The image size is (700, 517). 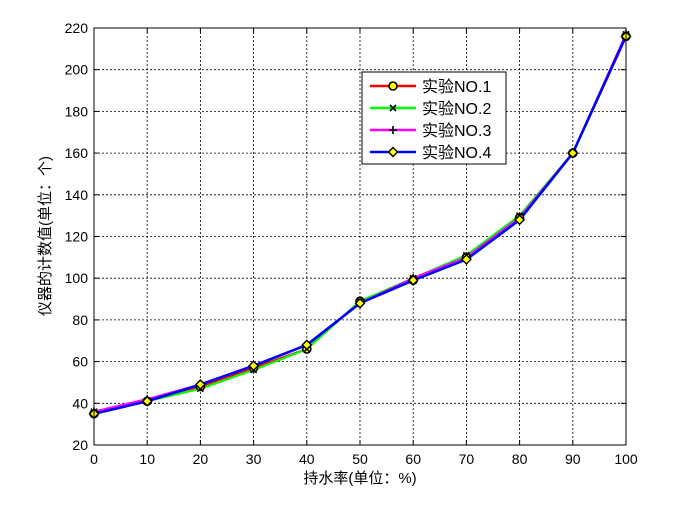 What do you see at coordinates (456, 87) in the screenshot?
I see `legend-label: 实验NO.1` at bounding box center [456, 87].